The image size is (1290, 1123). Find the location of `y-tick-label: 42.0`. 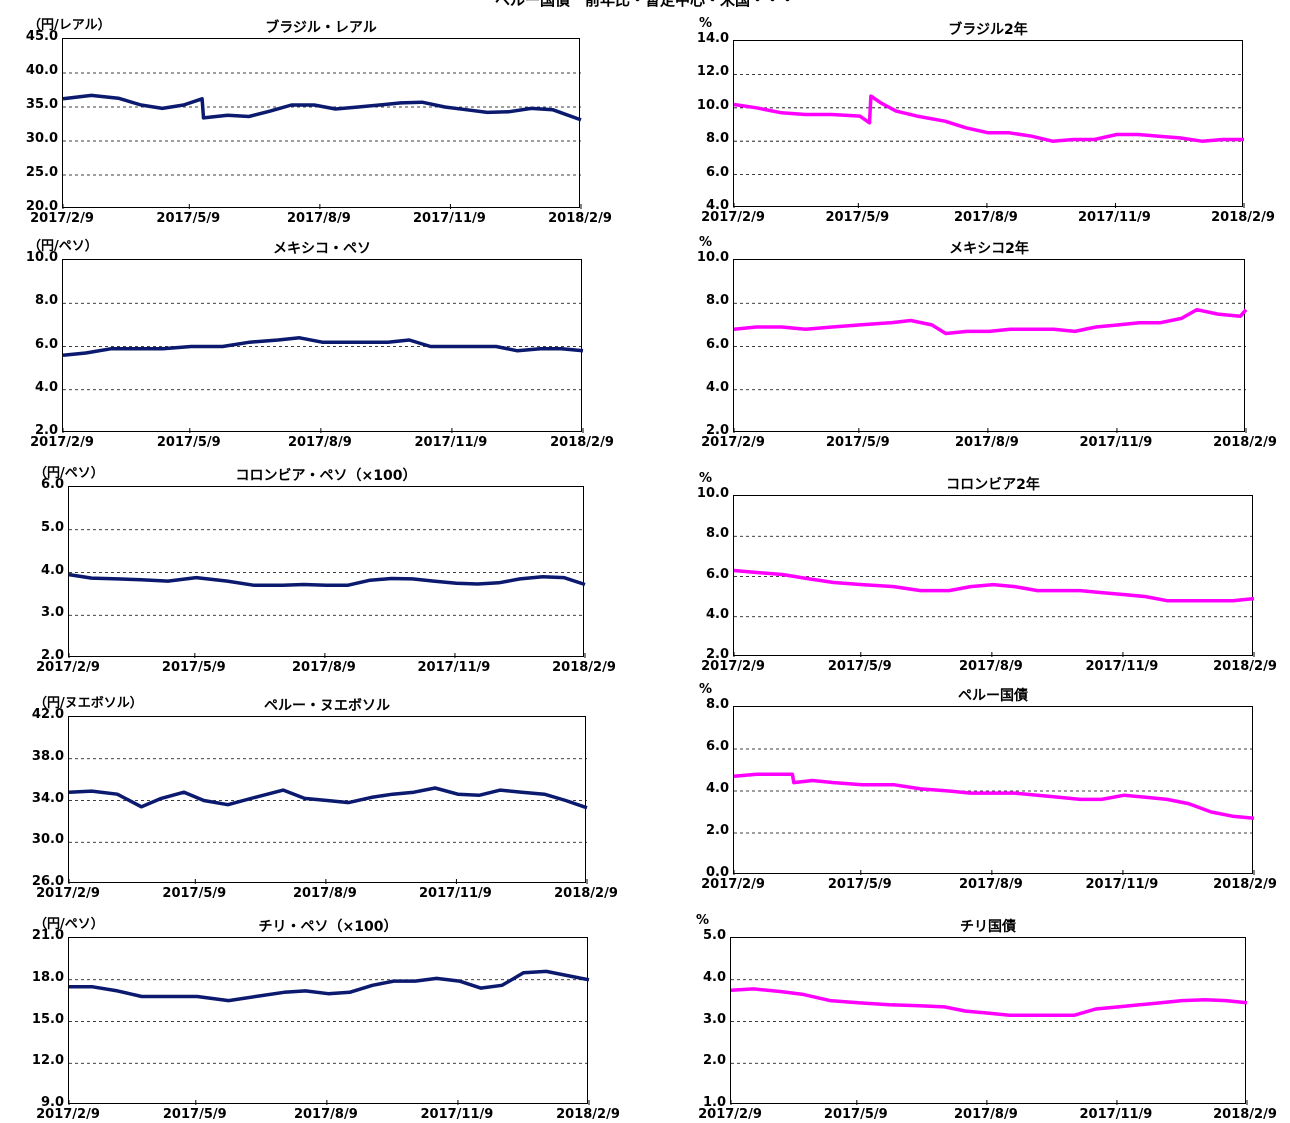

y-tick-label: 42.0 is located at coordinates (47, 714).